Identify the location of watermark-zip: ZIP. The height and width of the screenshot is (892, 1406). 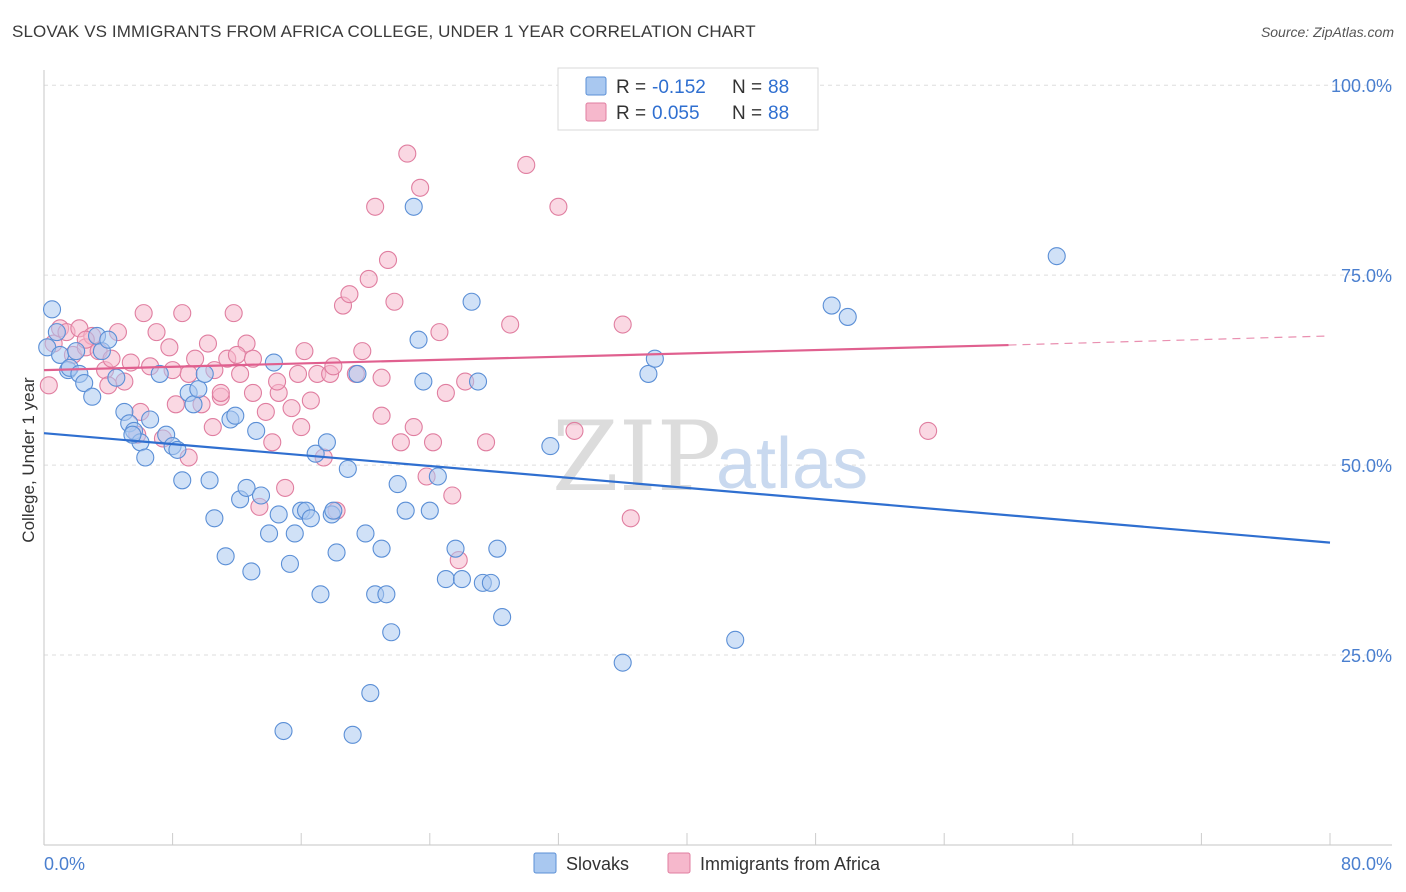
(636, 457).